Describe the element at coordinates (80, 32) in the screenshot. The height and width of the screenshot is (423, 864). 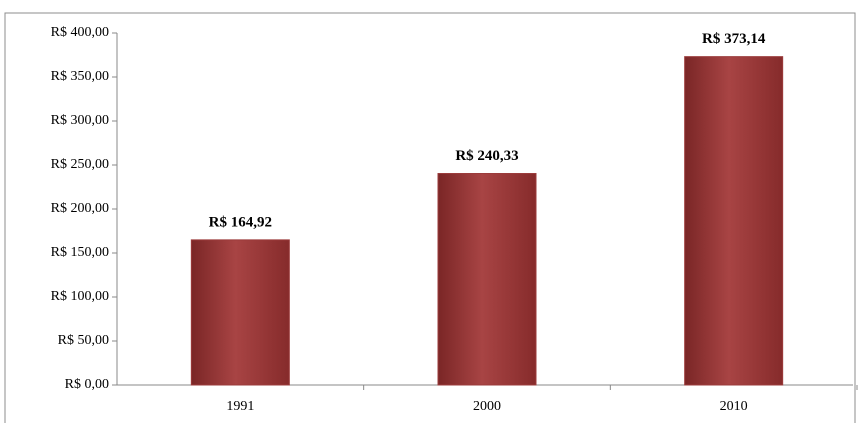
I see `y-tick-label: R$ 400,00` at that location.